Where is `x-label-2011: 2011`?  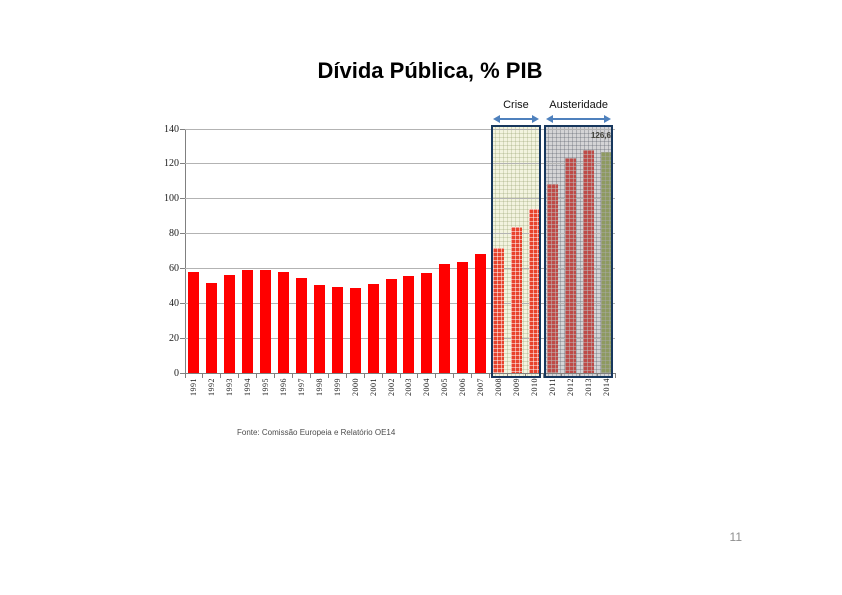
x-label-2011: 2011 is located at coordinates (552, 394).